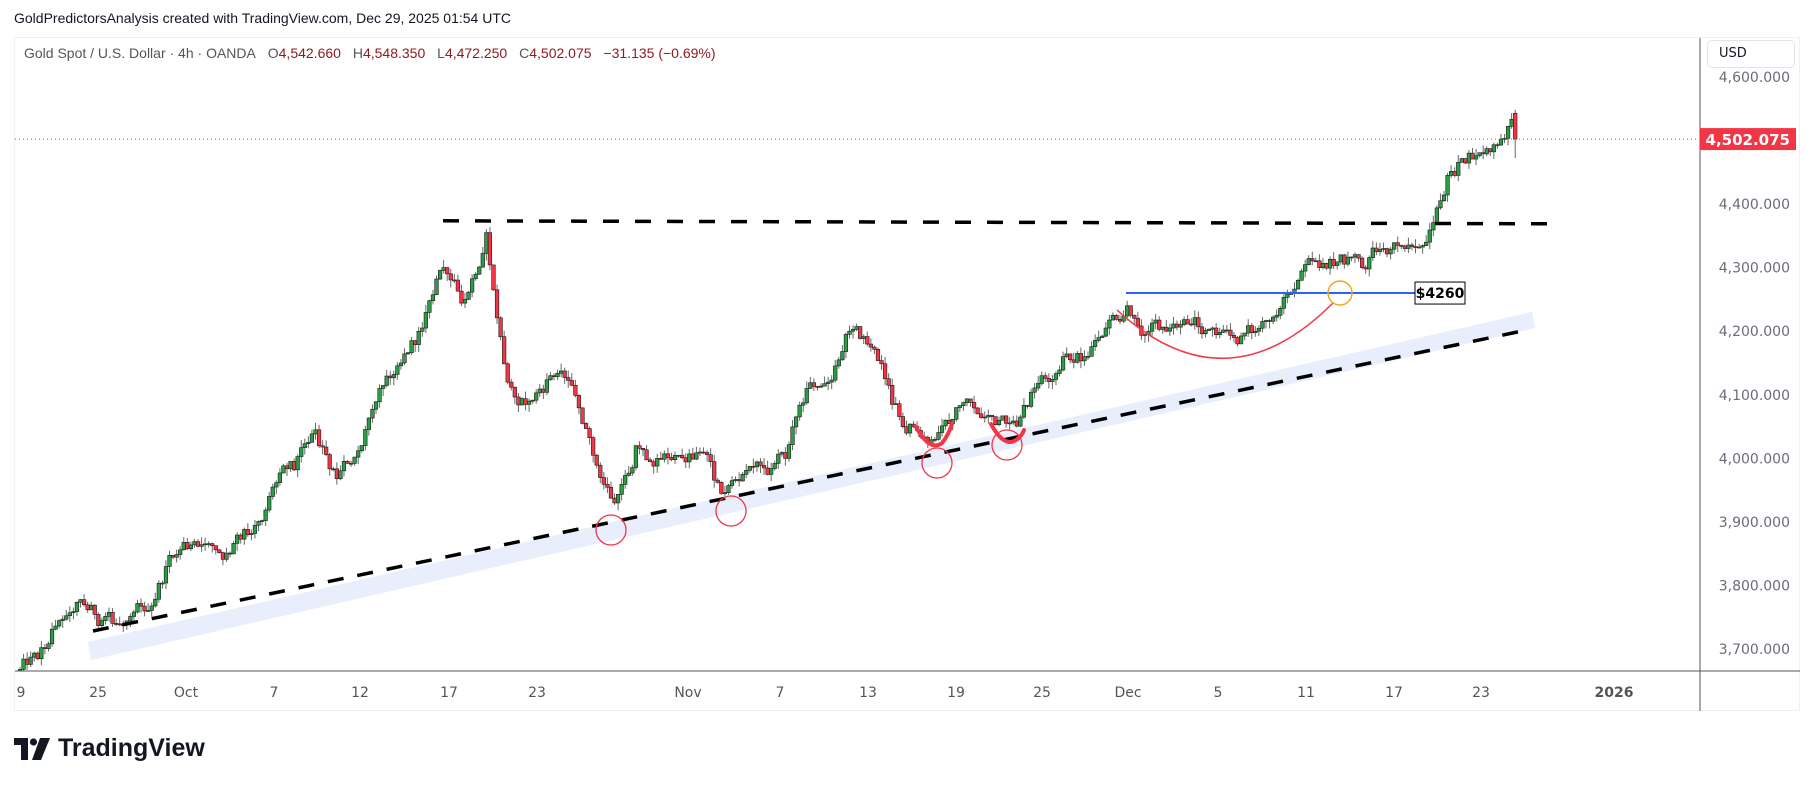 The height and width of the screenshot is (787, 1814). I want to click on high-label: H, so click(357, 53).